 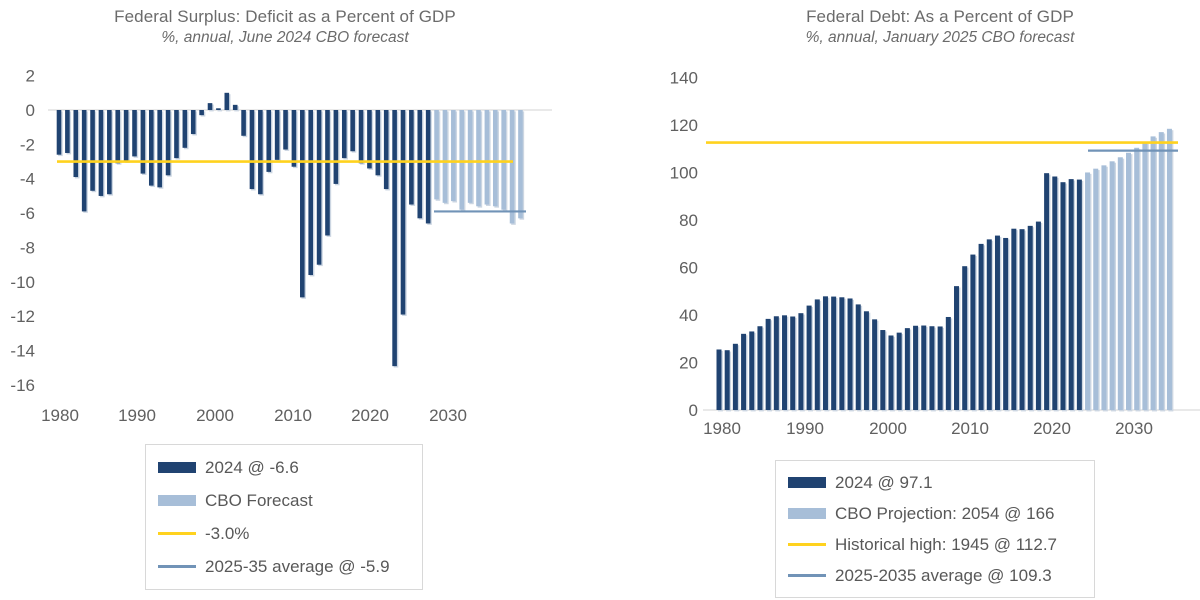 What do you see at coordinates (684, 78) in the screenshot?
I see `y-tick-label: 140` at bounding box center [684, 78].